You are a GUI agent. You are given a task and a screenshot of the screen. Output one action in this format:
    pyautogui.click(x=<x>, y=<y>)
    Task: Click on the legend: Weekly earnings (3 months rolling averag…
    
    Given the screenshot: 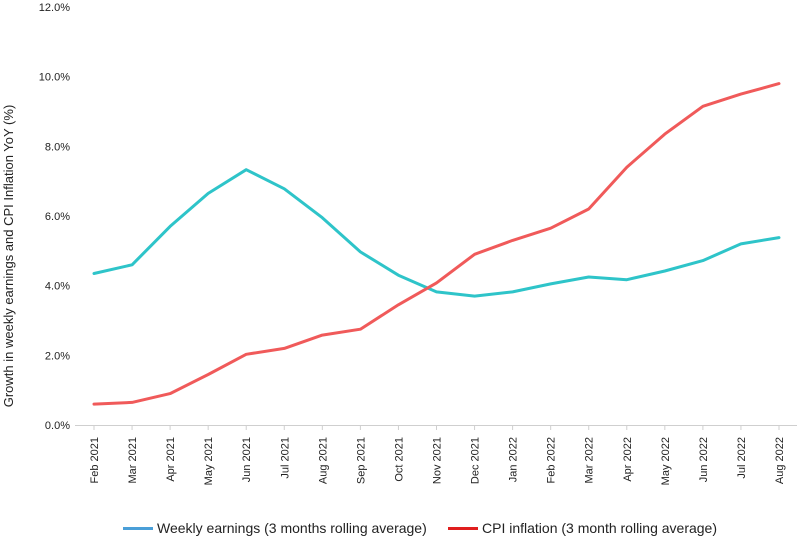 What is the action you would take?
    pyautogui.click(x=398, y=530)
    